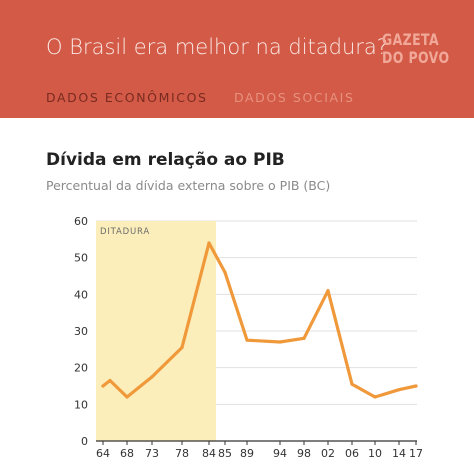  Describe the element at coordinates (304, 453) in the screenshot. I see `x-tick-label: 98` at that location.